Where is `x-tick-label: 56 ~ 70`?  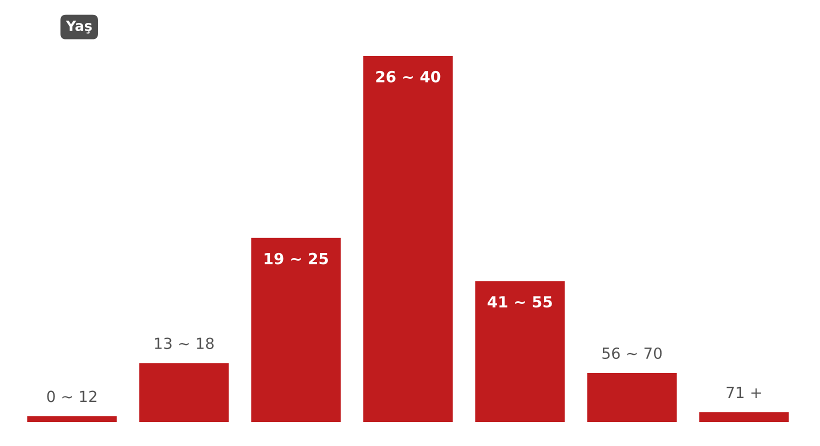 x-tick-label: 56 ~ 70 is located at coordinates (632, 353).